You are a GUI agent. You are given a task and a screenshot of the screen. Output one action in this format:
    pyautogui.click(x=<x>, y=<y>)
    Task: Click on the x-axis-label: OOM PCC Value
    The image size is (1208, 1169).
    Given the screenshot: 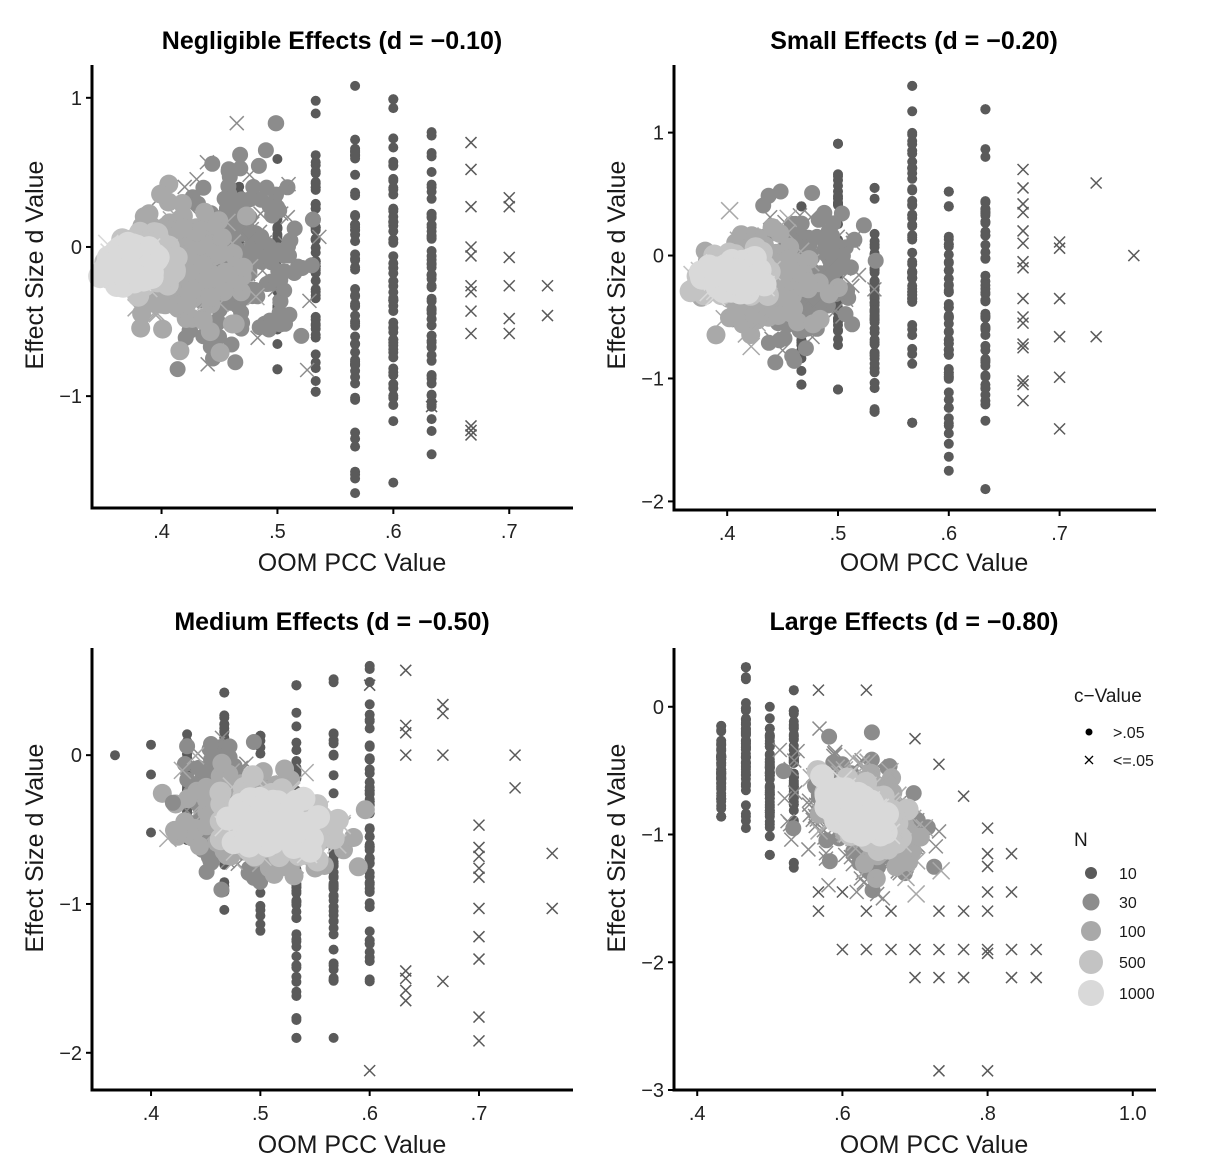 What is the action you would take?
    pyautogui.click(x=934, y=563)
    